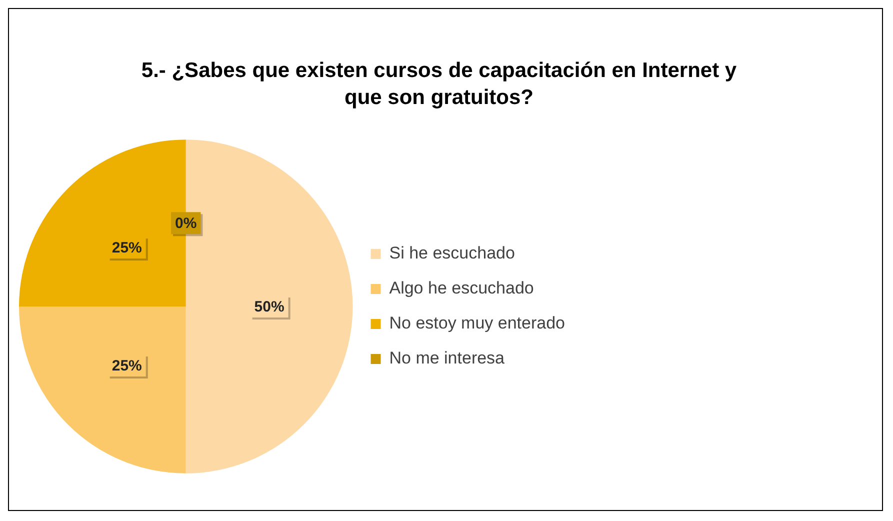 Image resolution: width=893 pixels, height=521 pixels. Describe the element at coordinates (186, 223) in the screenshot. I see `text: 0%` at that location.